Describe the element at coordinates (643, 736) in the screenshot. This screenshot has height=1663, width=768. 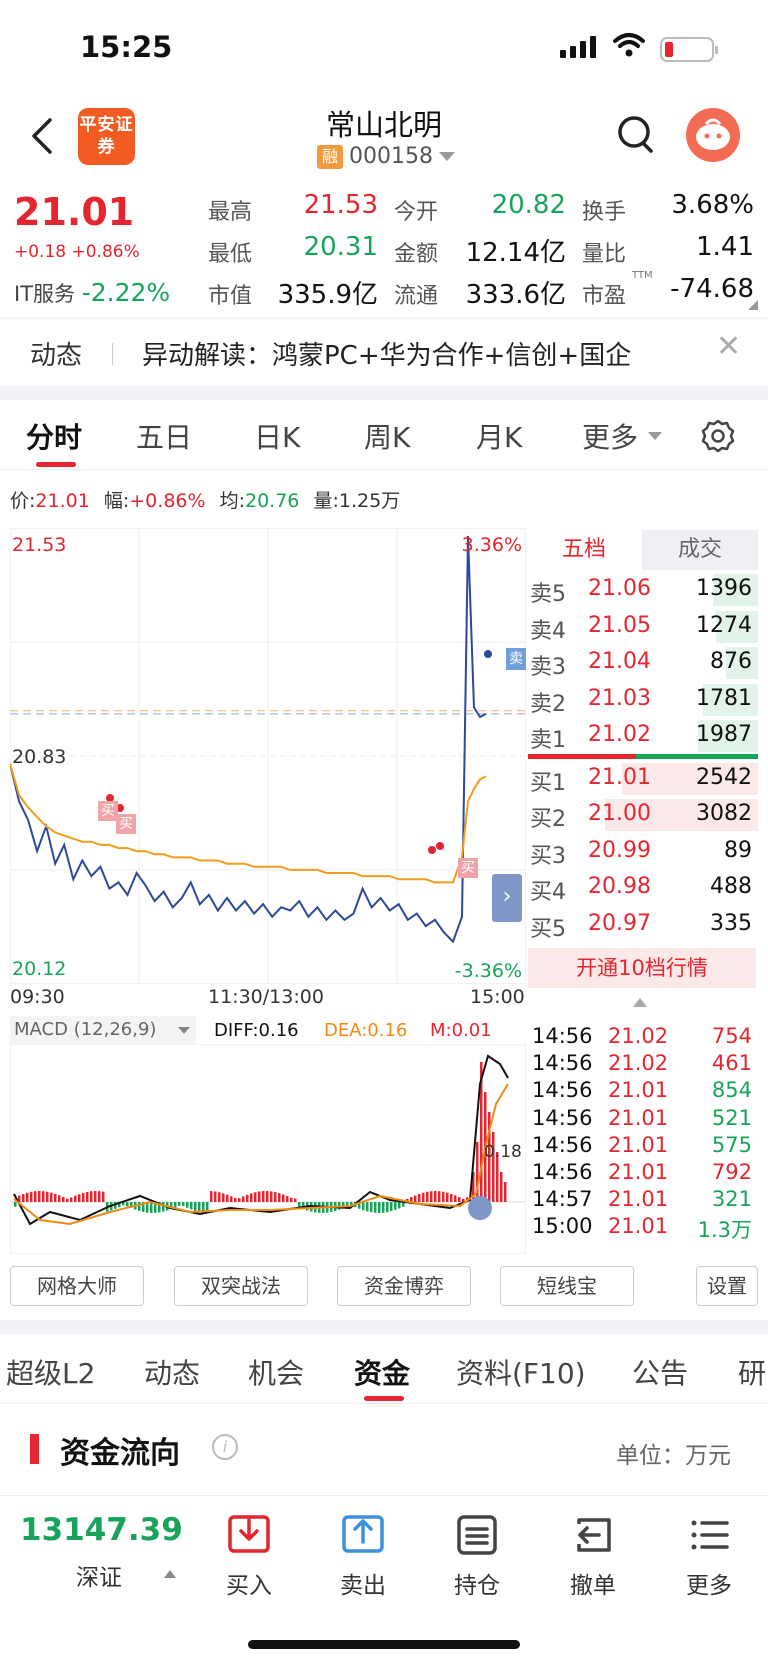
I see `ask-level-row: 卖1 21.02 1987` at that location.